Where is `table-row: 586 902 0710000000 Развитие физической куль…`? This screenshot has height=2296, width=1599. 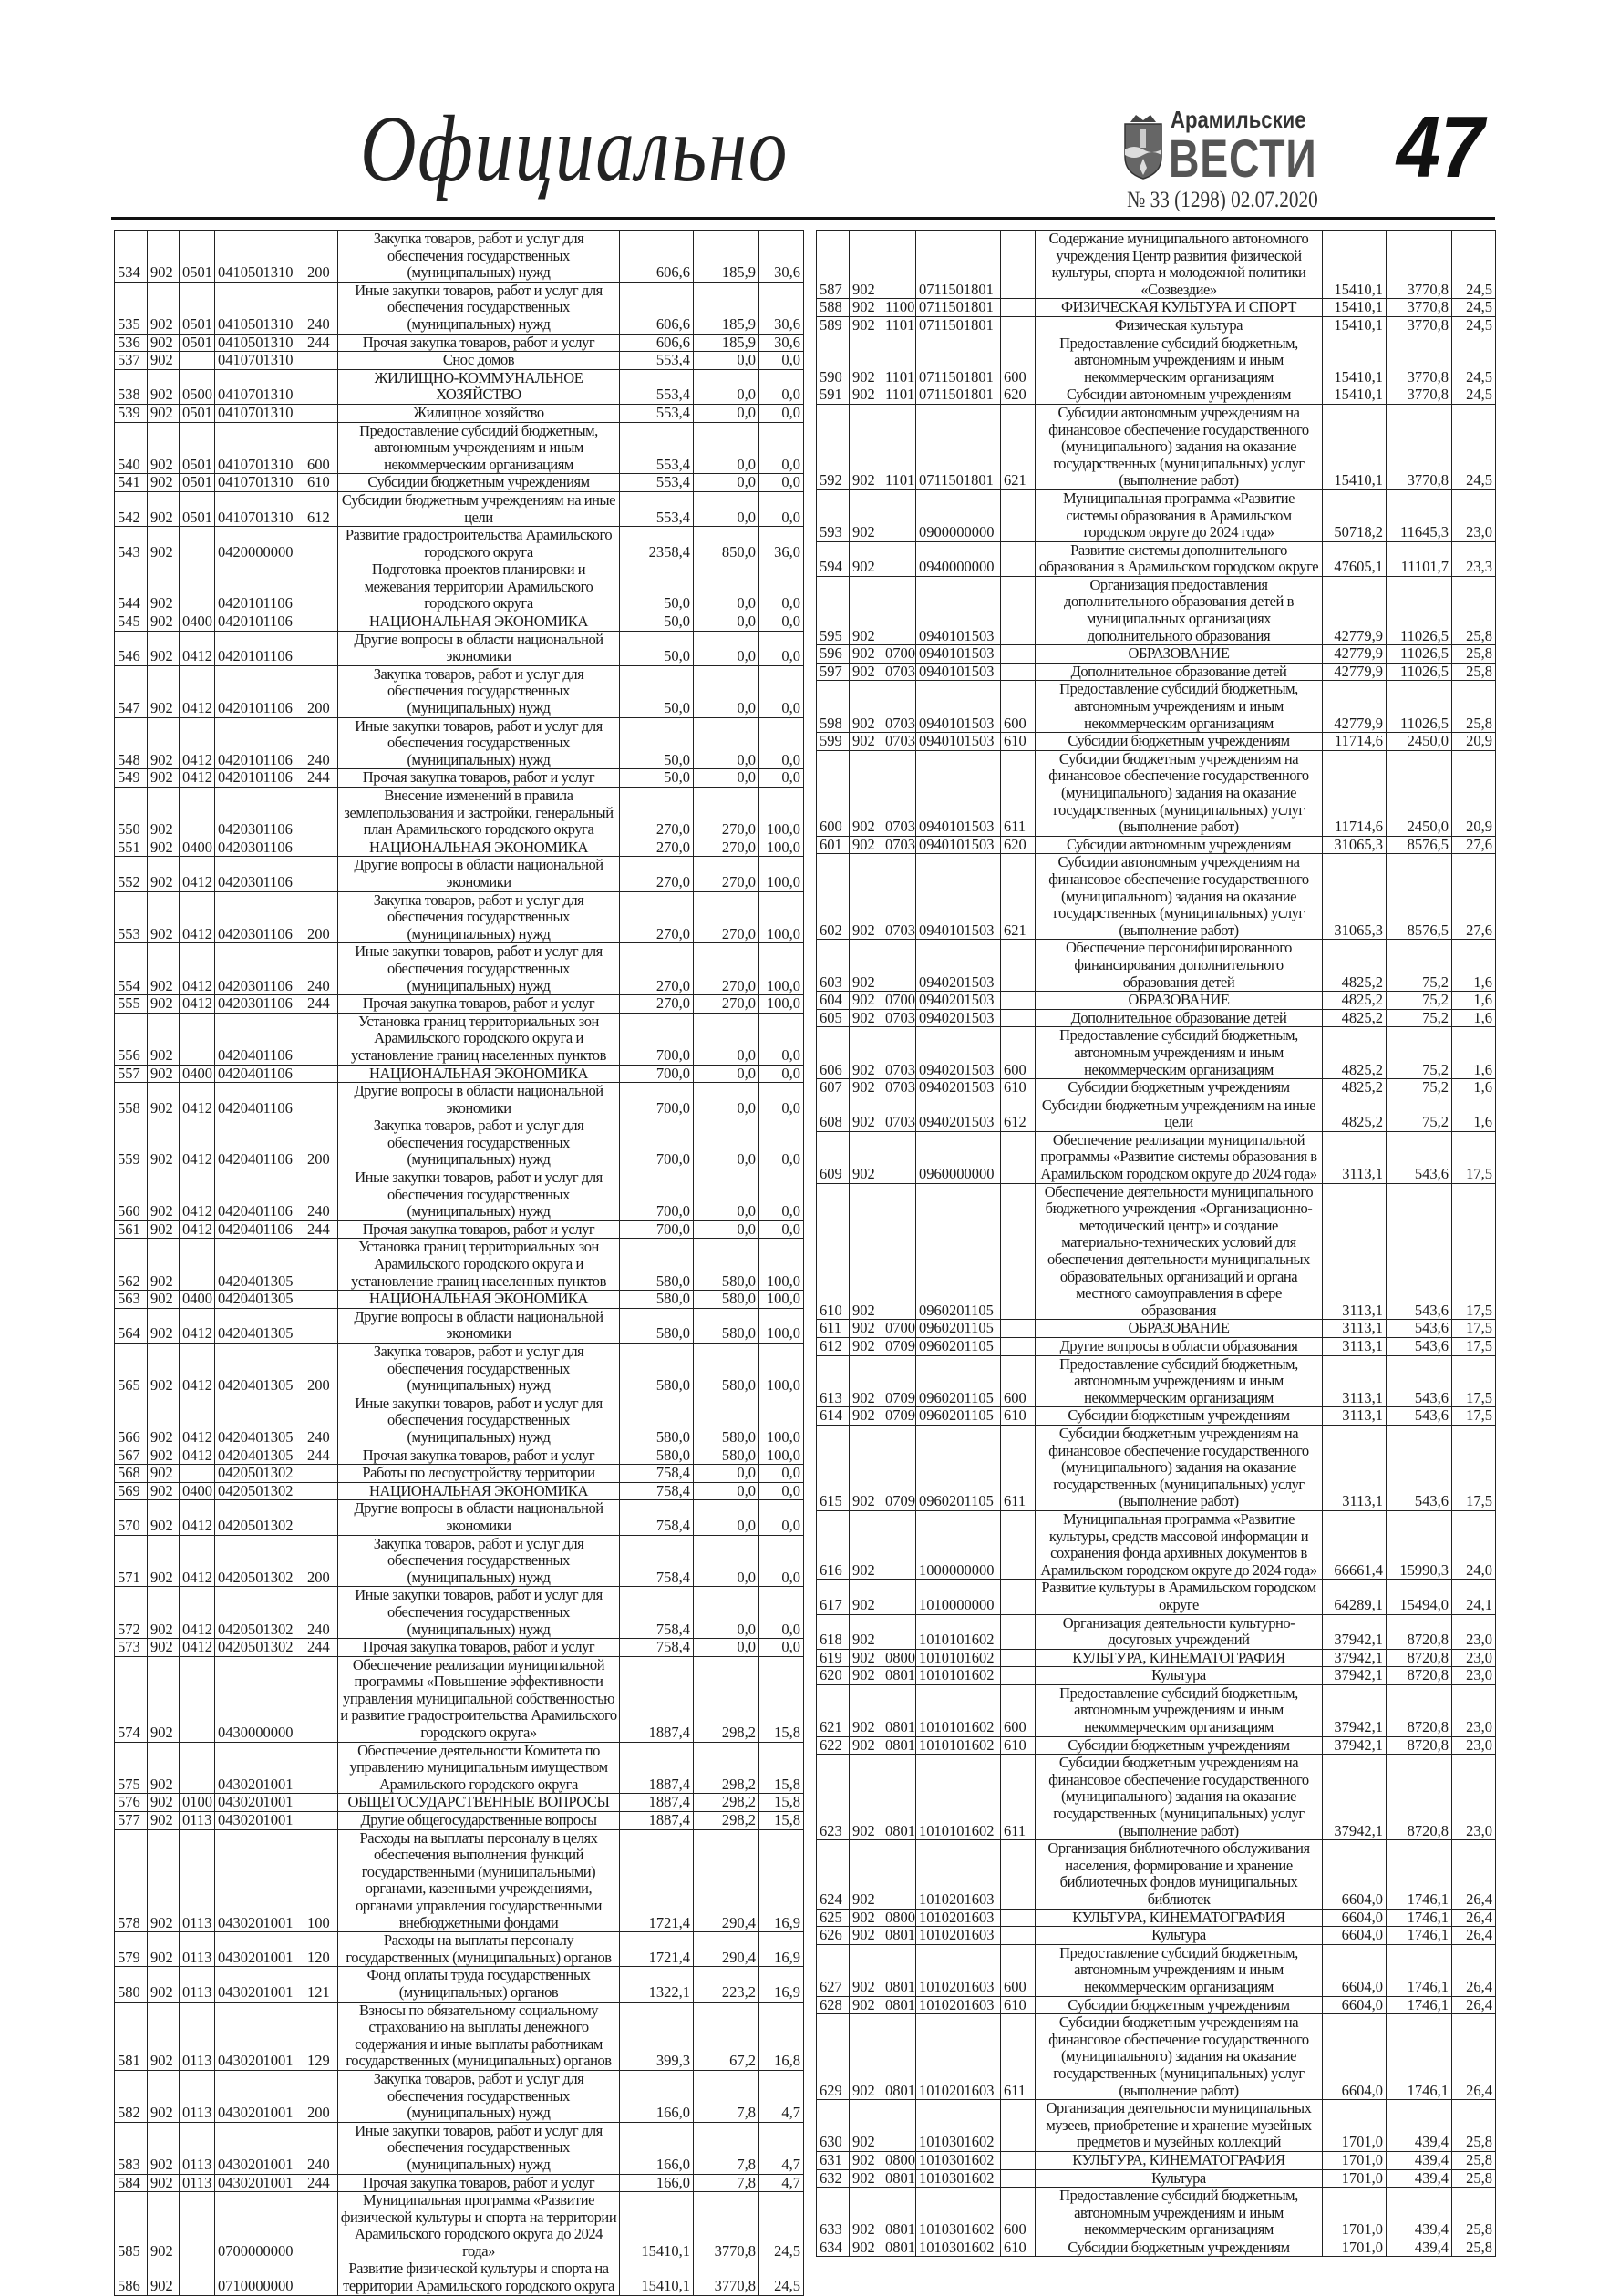
table-row: 586 902 0710000000 Развитие физической куль… is located at coordinates (459, 2278).